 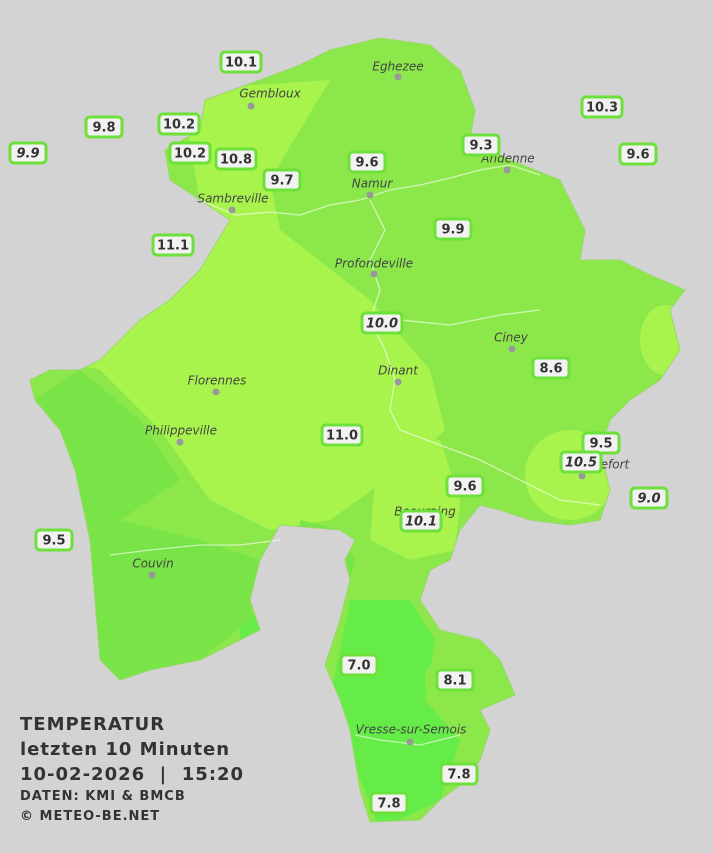 I want to click on legend-period: letzten 10 Minuten, so click(x=125, y=749).